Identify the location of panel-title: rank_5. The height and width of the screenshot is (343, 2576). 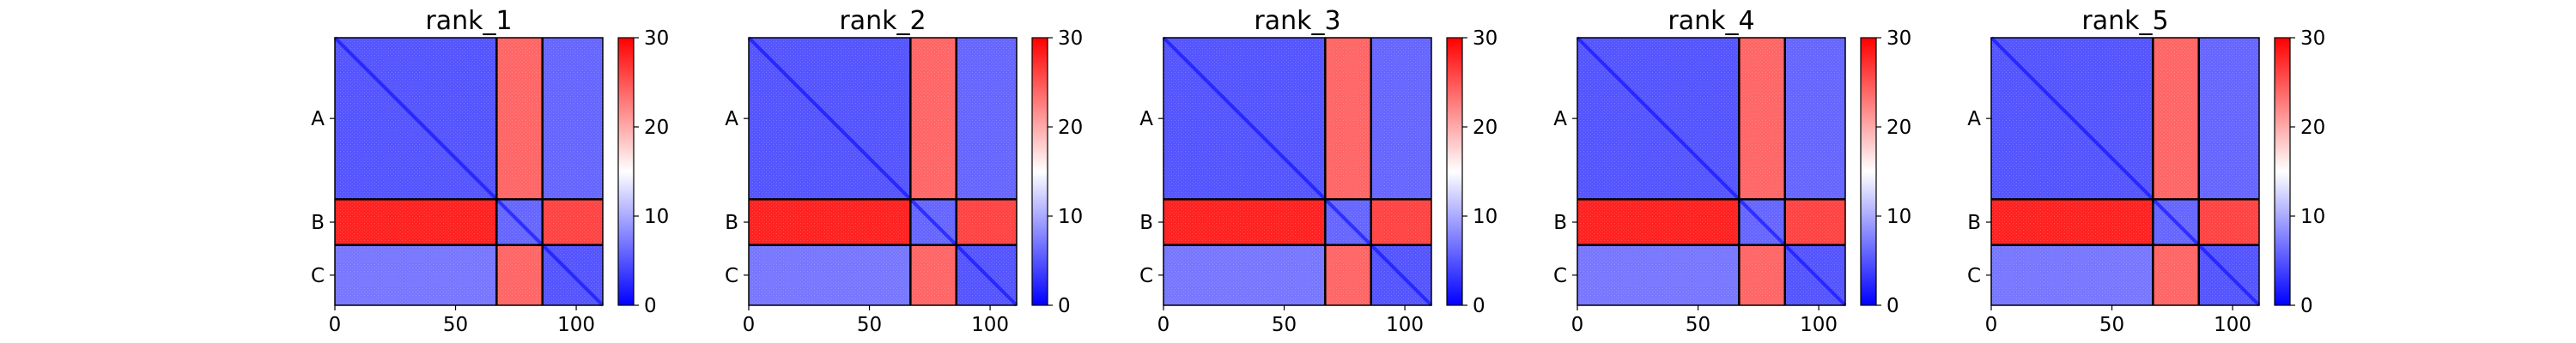
(2124, 21).